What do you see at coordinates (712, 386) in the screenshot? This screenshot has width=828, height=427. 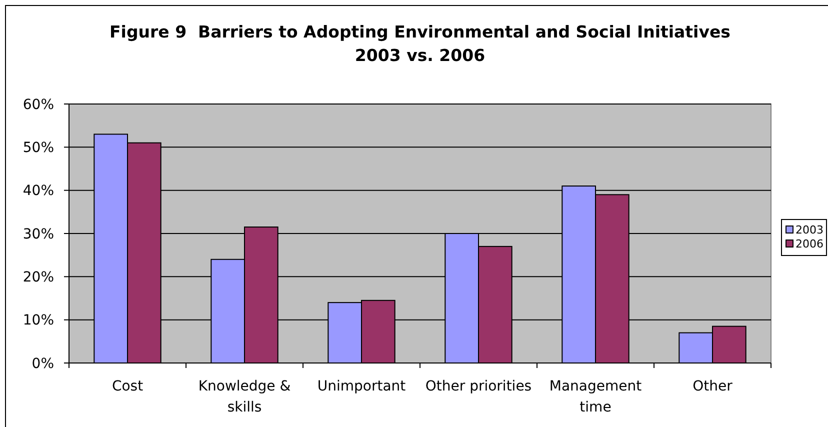 I see `x-tick-label: Other` at bounding box center [712, 386].